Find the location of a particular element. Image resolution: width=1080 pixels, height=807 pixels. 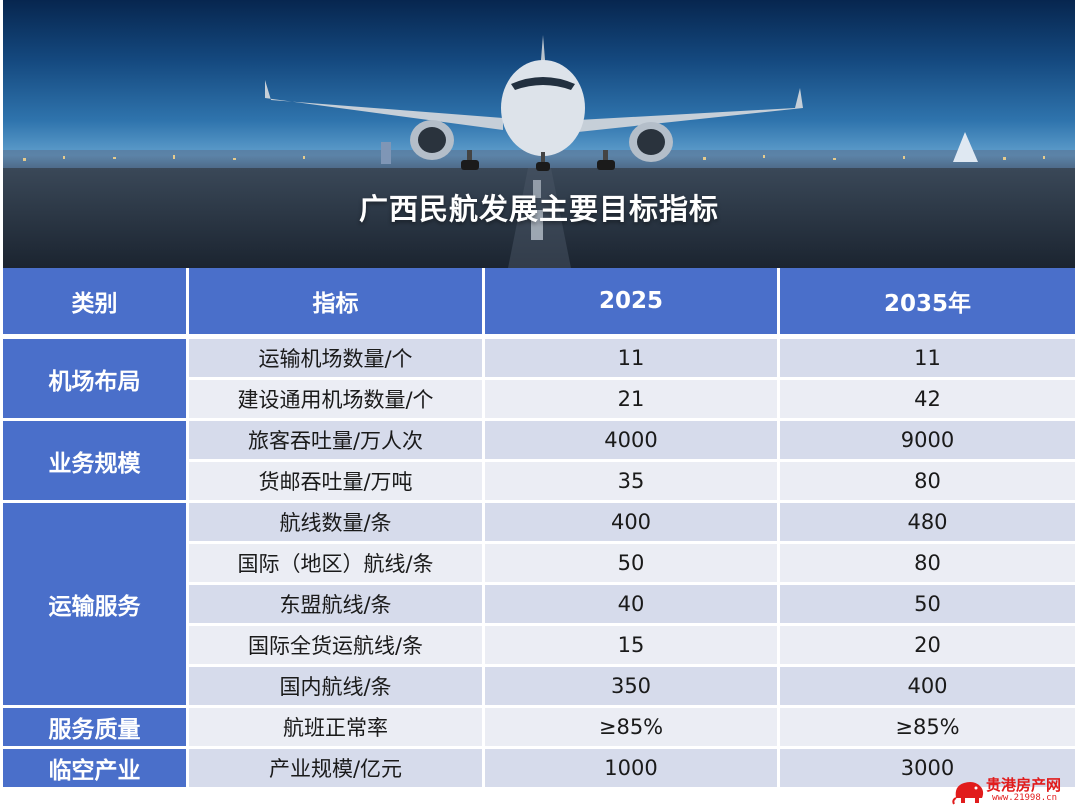

table-row: 东盟航线/条 40 50 is located at coordinates (539, 605).